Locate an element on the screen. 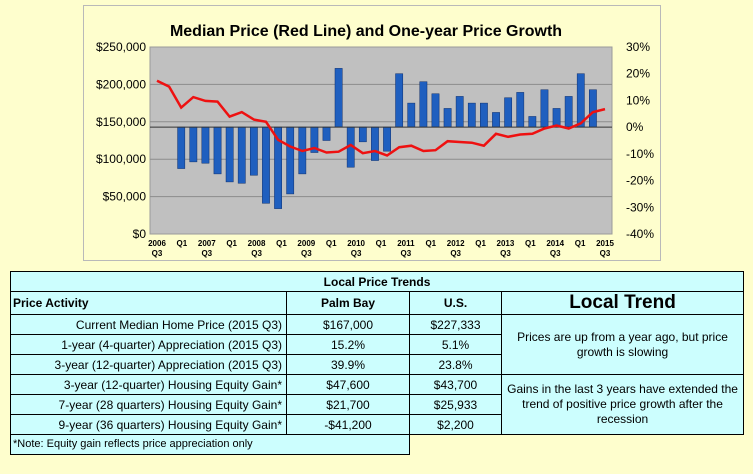  row-local: -$41,200 is located at coordinates (348, 424).